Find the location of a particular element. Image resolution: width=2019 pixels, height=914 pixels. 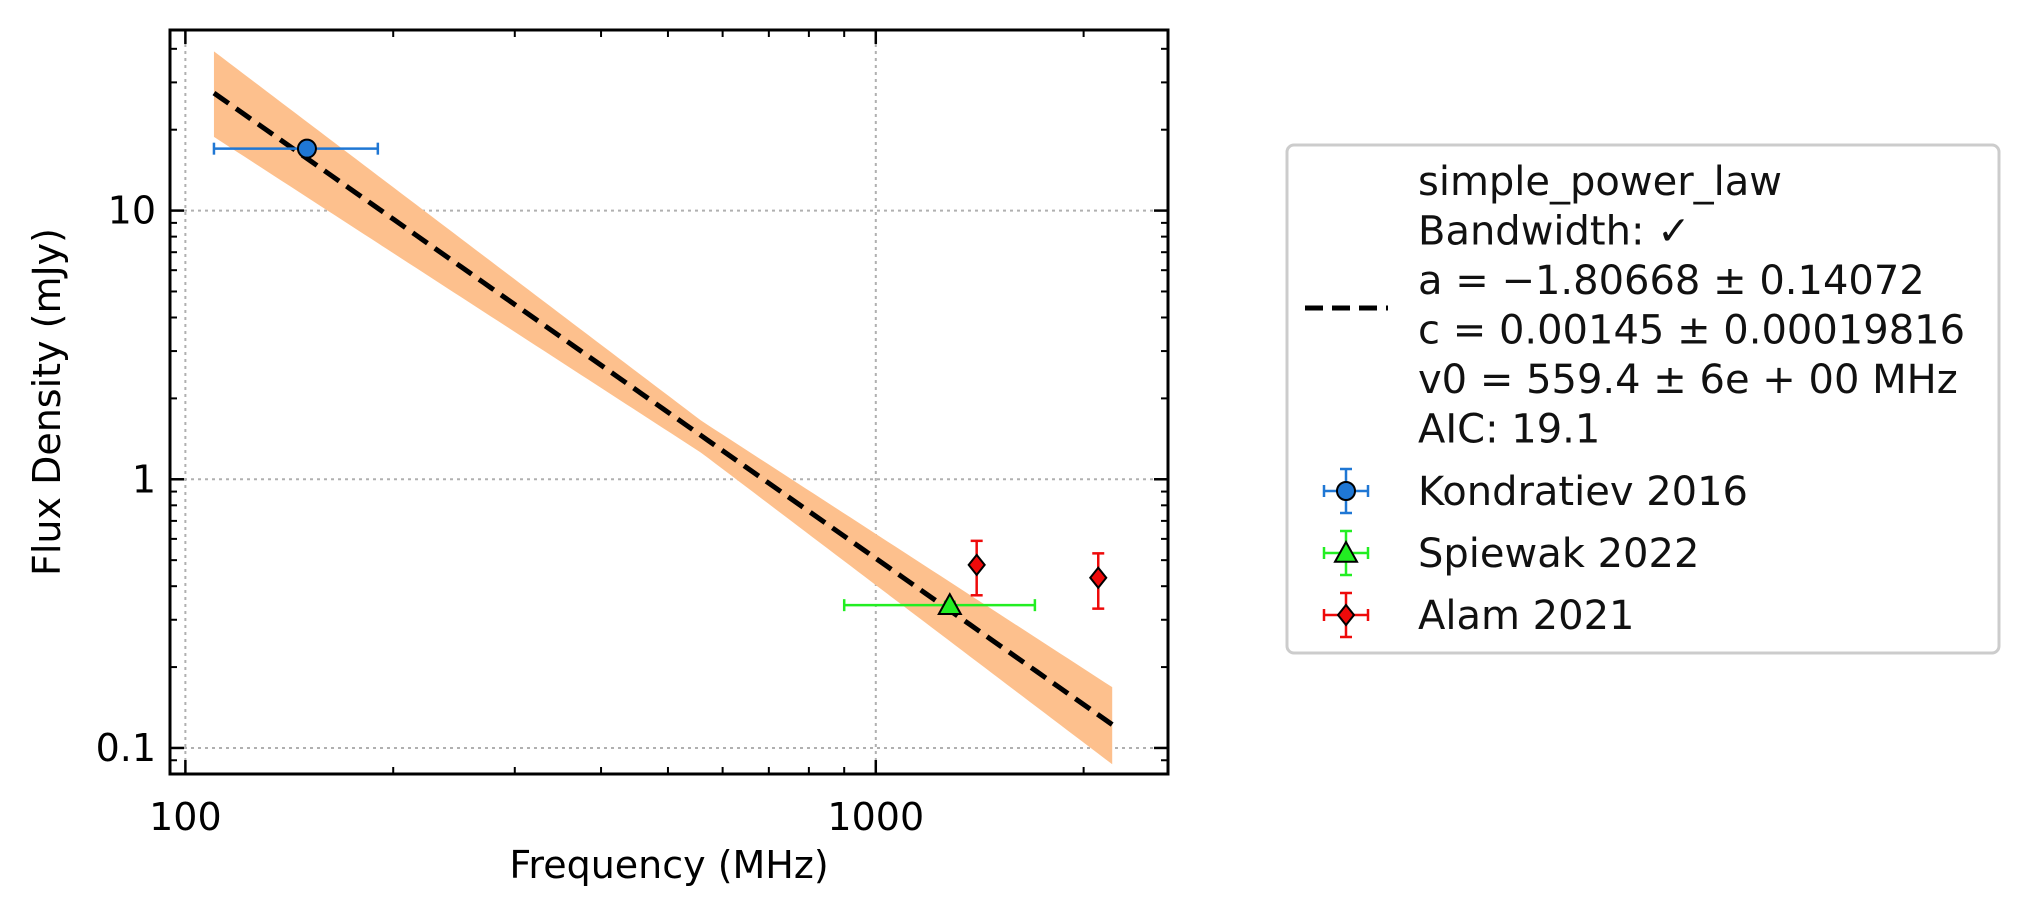

legend-entry: Alam 2021 is located at coordinates (1478, 615).